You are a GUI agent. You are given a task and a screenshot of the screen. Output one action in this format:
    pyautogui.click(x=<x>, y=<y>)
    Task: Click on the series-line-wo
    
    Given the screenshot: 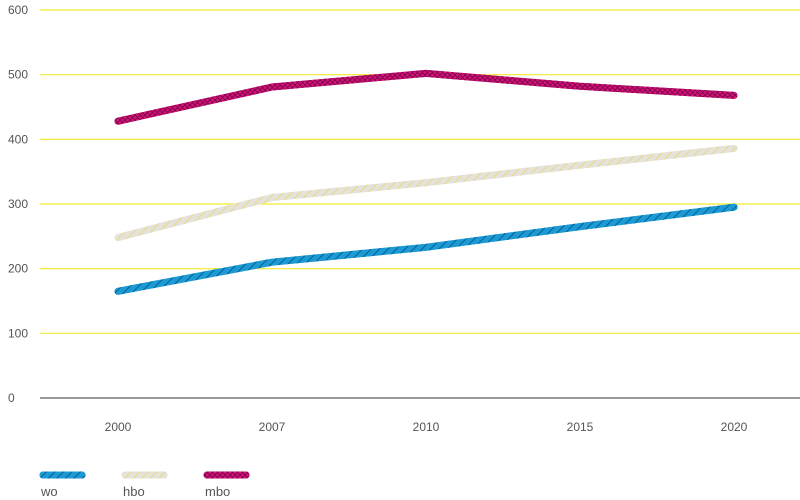 What is the action you would take?
    pyautogui.click(x=426, y=249)
    